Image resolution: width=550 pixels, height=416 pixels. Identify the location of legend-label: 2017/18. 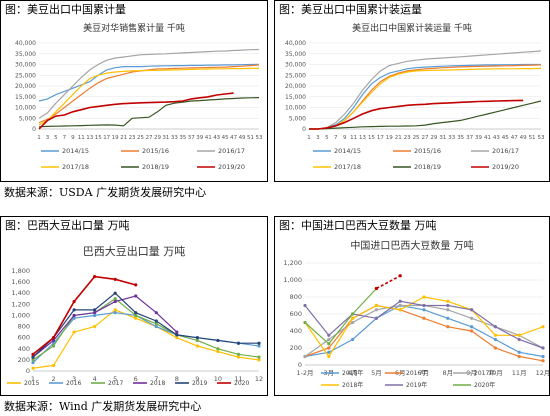
(75, 167).